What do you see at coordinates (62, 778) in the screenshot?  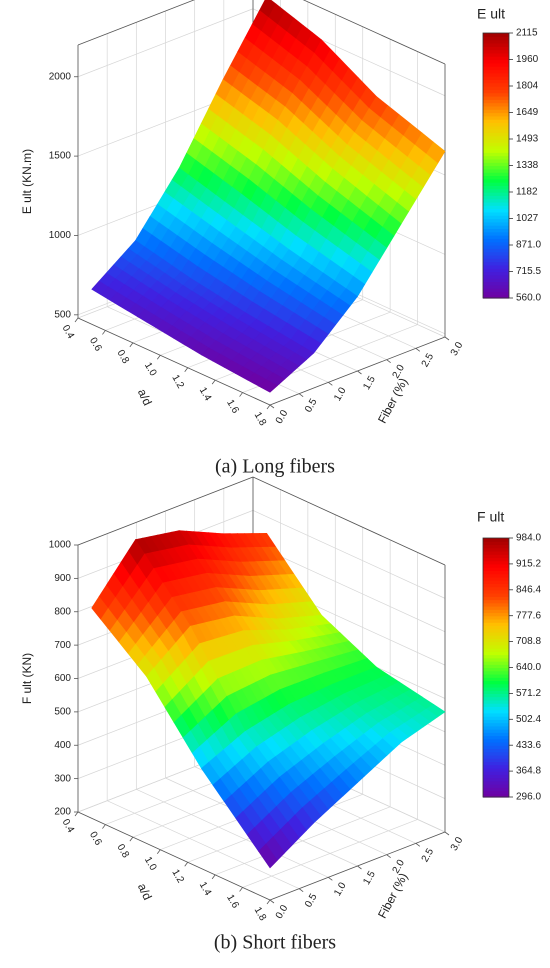 I see `z-tick-label: 300` at bounding box center [62, 778].